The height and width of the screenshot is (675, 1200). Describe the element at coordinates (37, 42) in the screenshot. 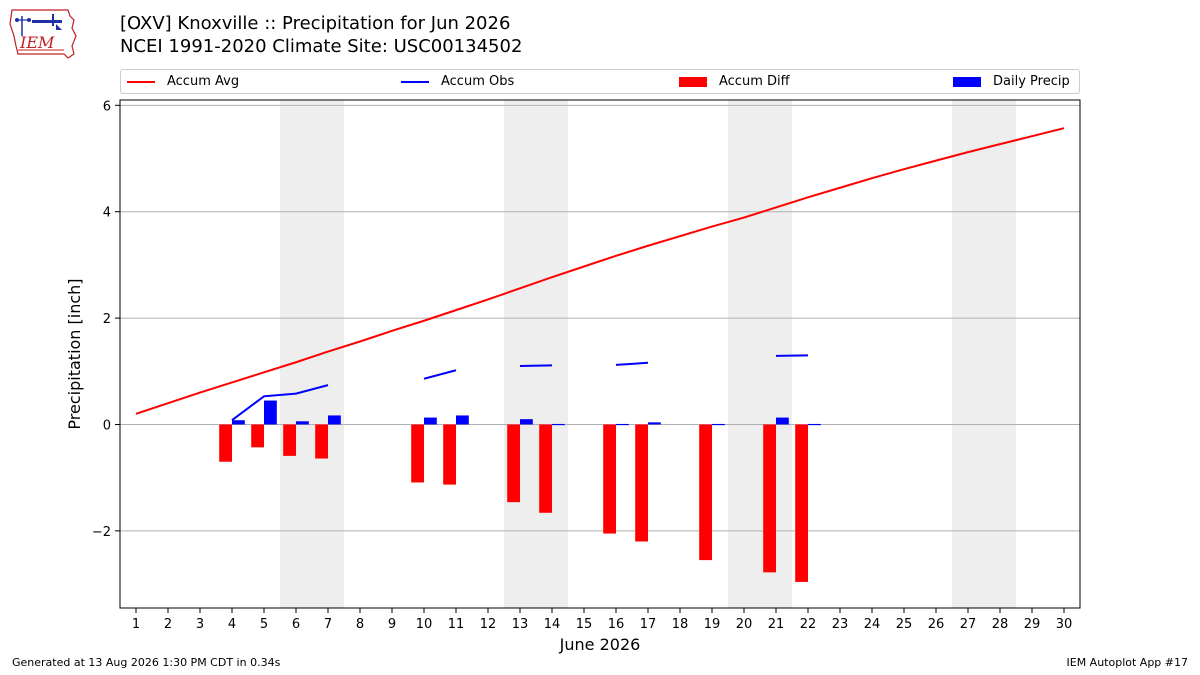

I see `logo-text: IEM` at that location.